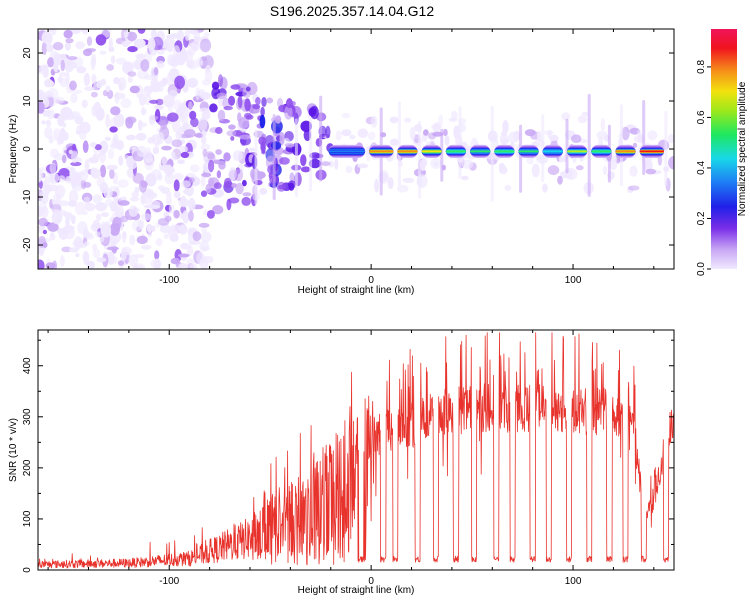  What do you see at coordinates (27, 101) in the screenshot?
I see `y-tick-label: 10` at bounding box center [27, 101].